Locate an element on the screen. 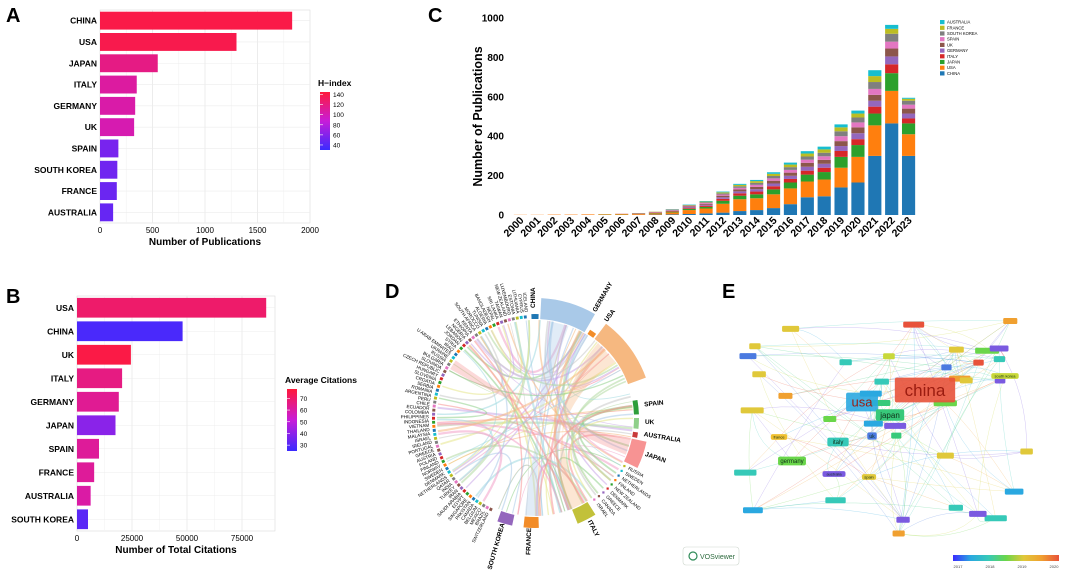  network-node-china is located at coordinates (925, 390).